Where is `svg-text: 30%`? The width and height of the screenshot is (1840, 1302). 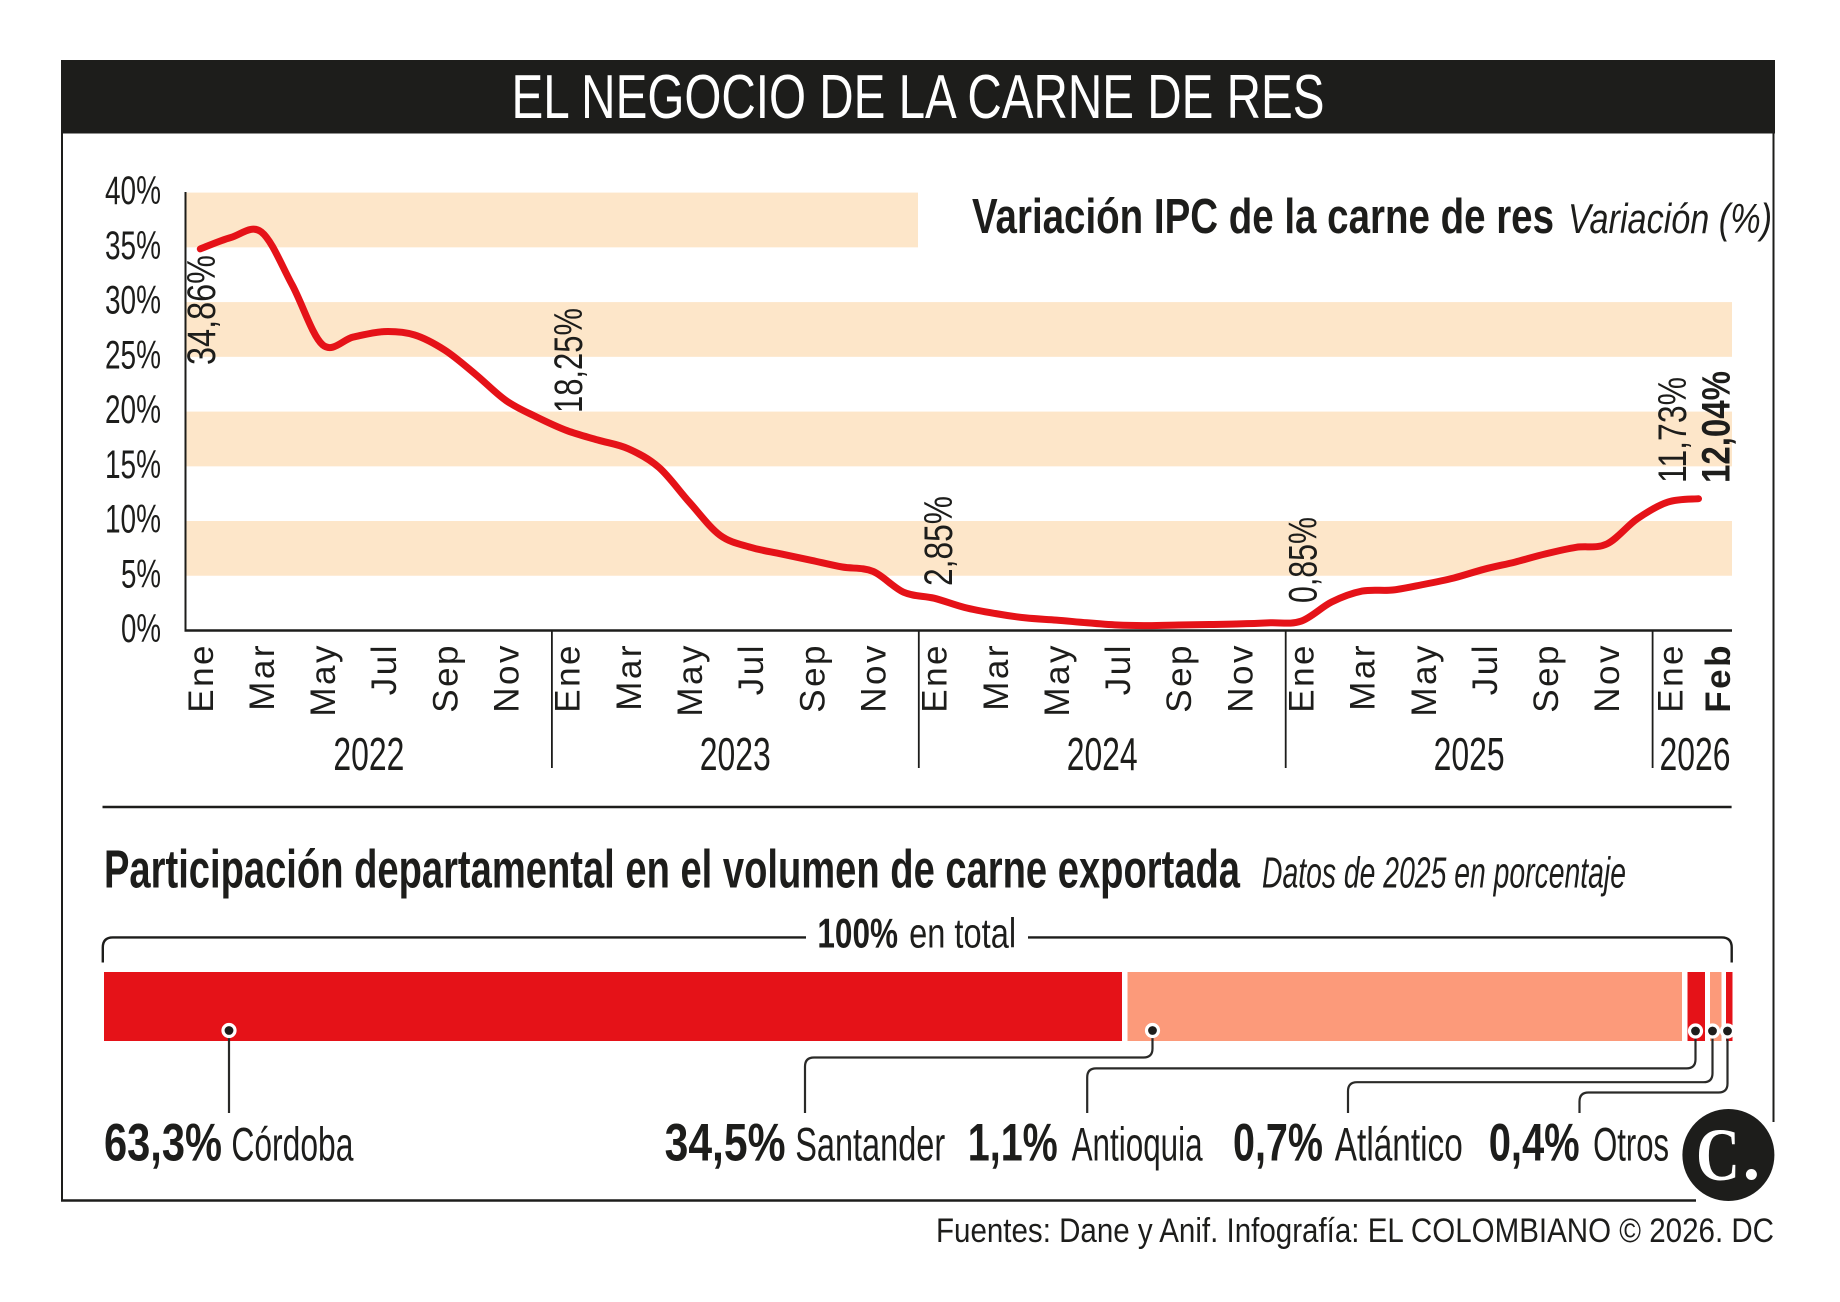
svg-text: 30% is located at coordinates (133, 301).